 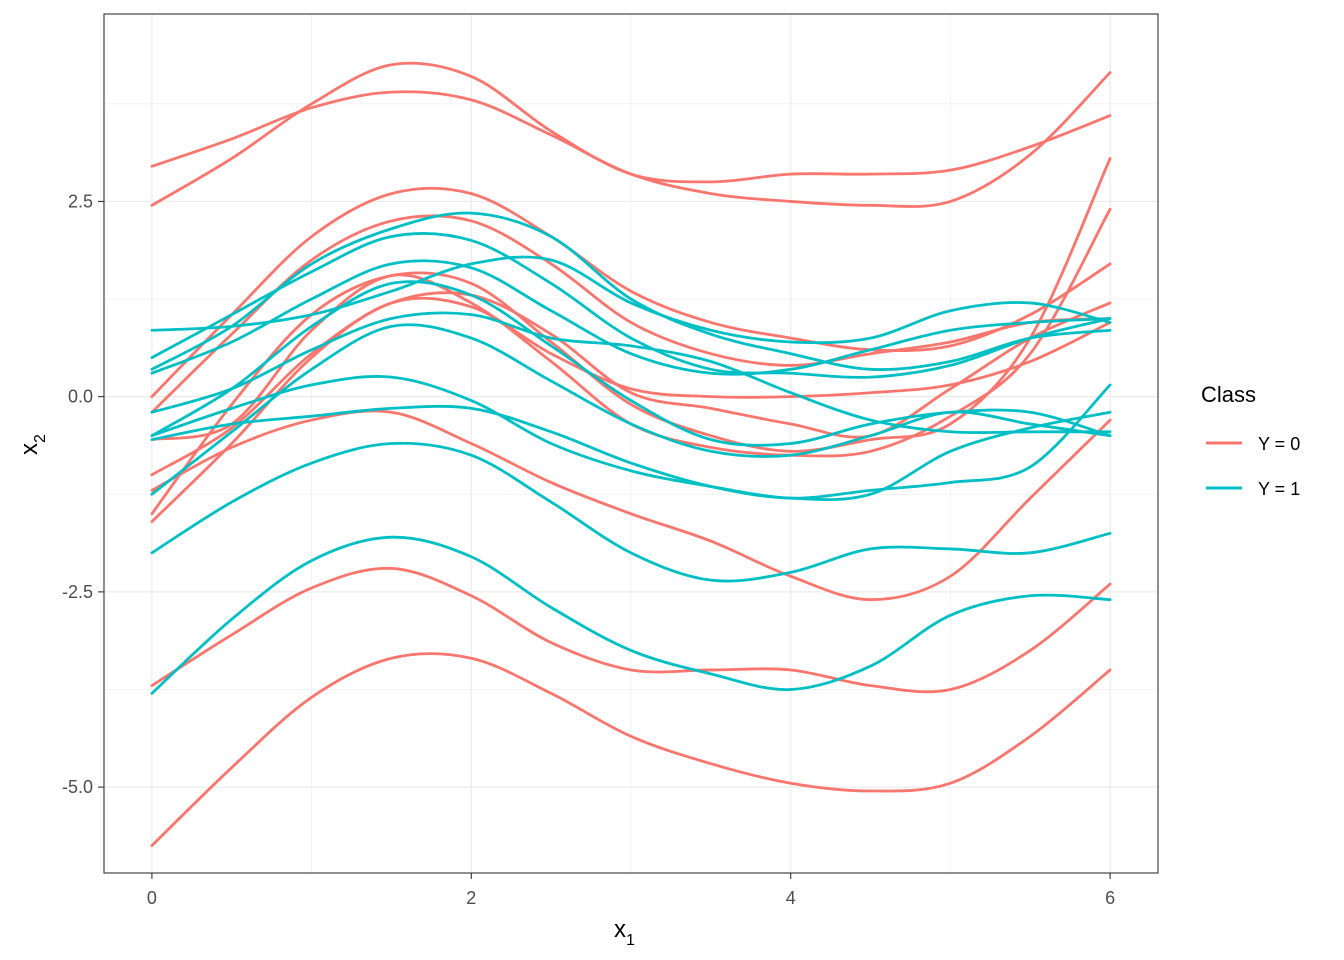 I want to click on x-tick-label: 4, so click(x=791, y=898).